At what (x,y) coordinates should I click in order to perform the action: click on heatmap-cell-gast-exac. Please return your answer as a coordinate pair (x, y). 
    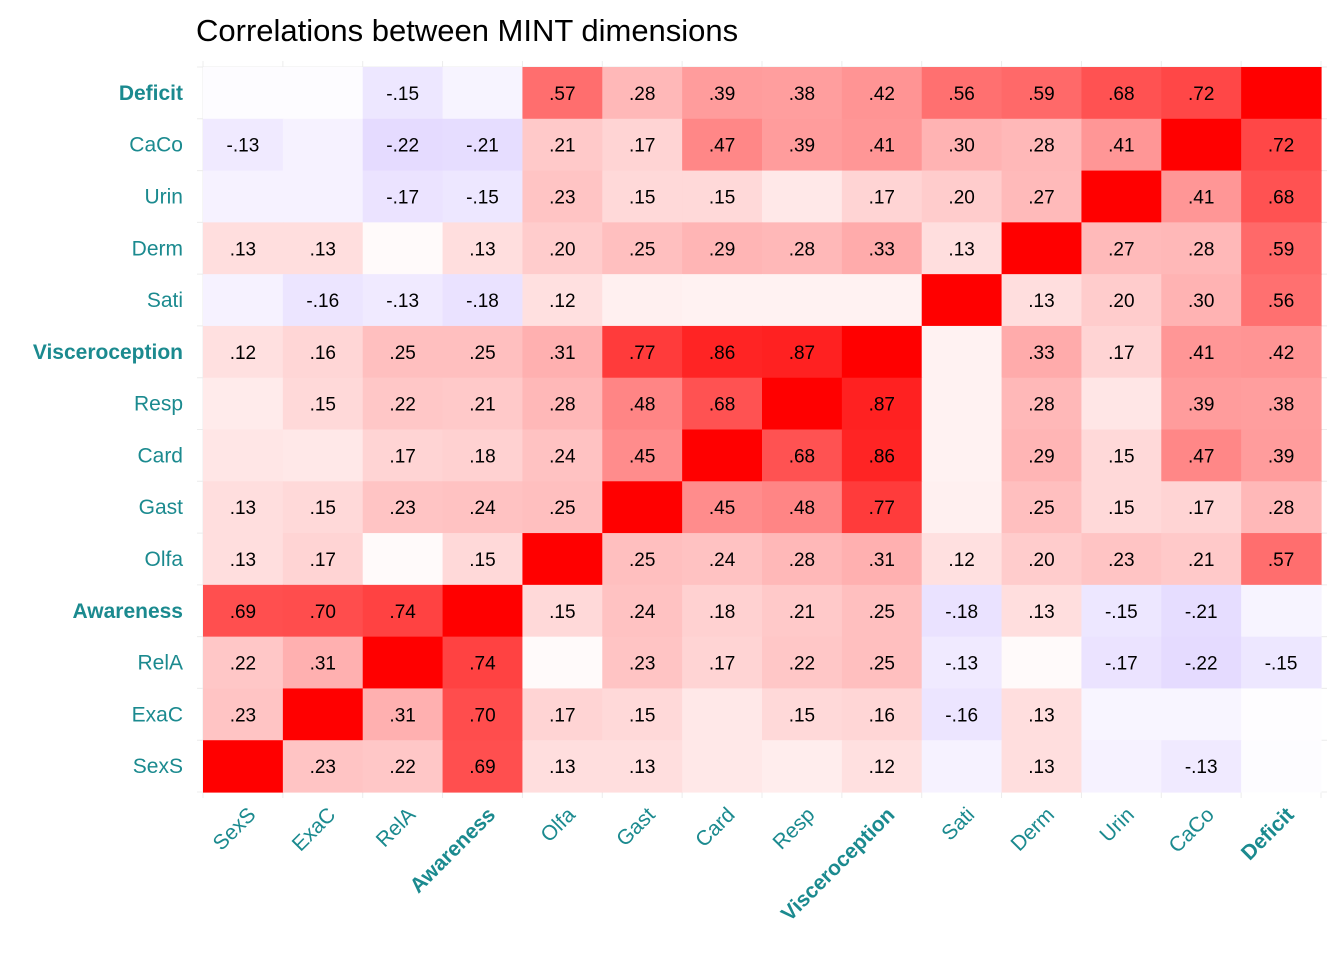
    Looking at the image, I should click on (323, 507).